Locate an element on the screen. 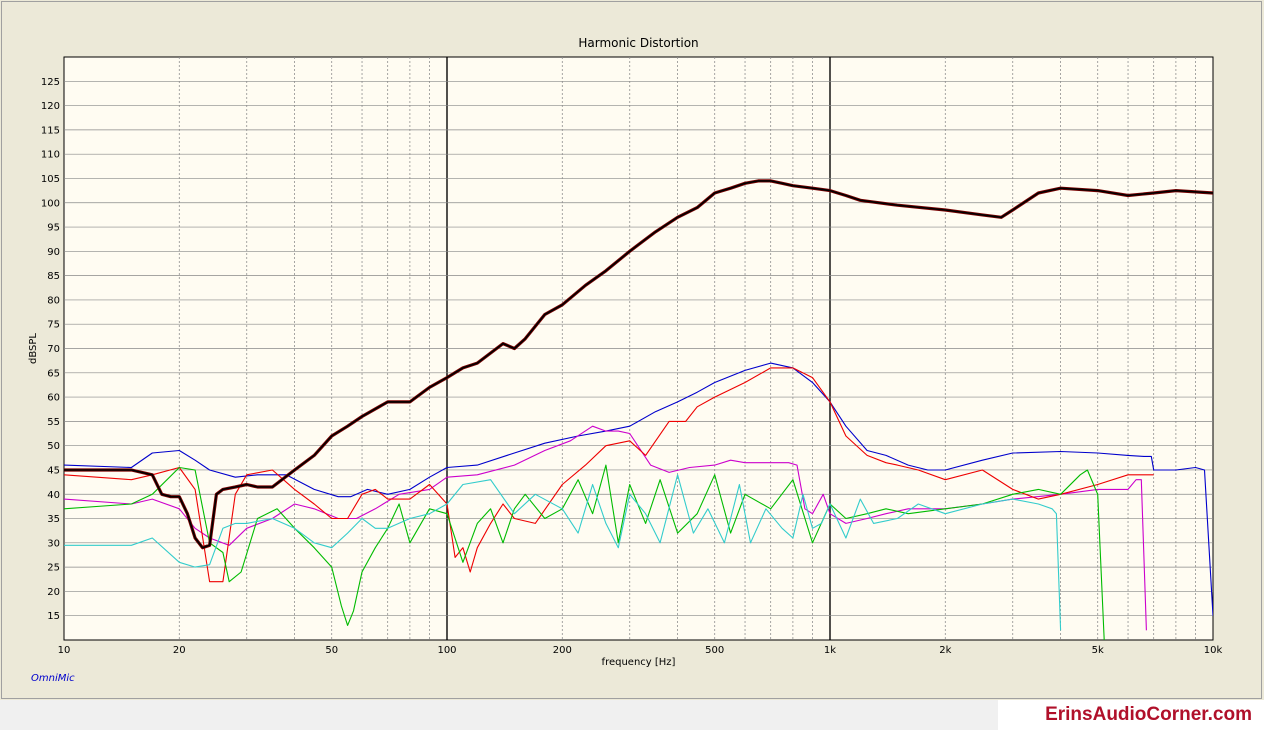  chart-title: Harmonic Distortion is located at coordinates (638, 43).